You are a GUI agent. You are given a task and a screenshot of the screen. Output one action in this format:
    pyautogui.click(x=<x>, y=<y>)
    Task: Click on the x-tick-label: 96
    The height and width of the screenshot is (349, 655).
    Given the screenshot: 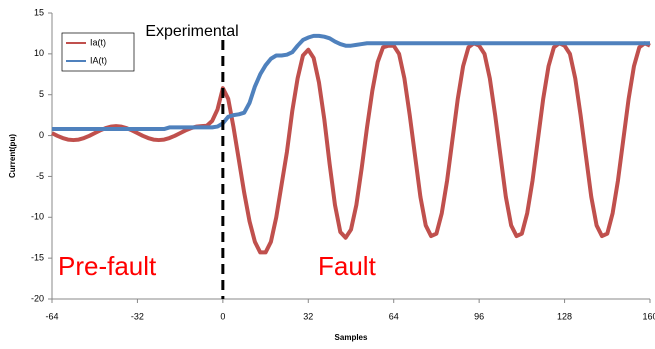 What is the action you would take?
    pyautogui.click(x=479, y=316)
    